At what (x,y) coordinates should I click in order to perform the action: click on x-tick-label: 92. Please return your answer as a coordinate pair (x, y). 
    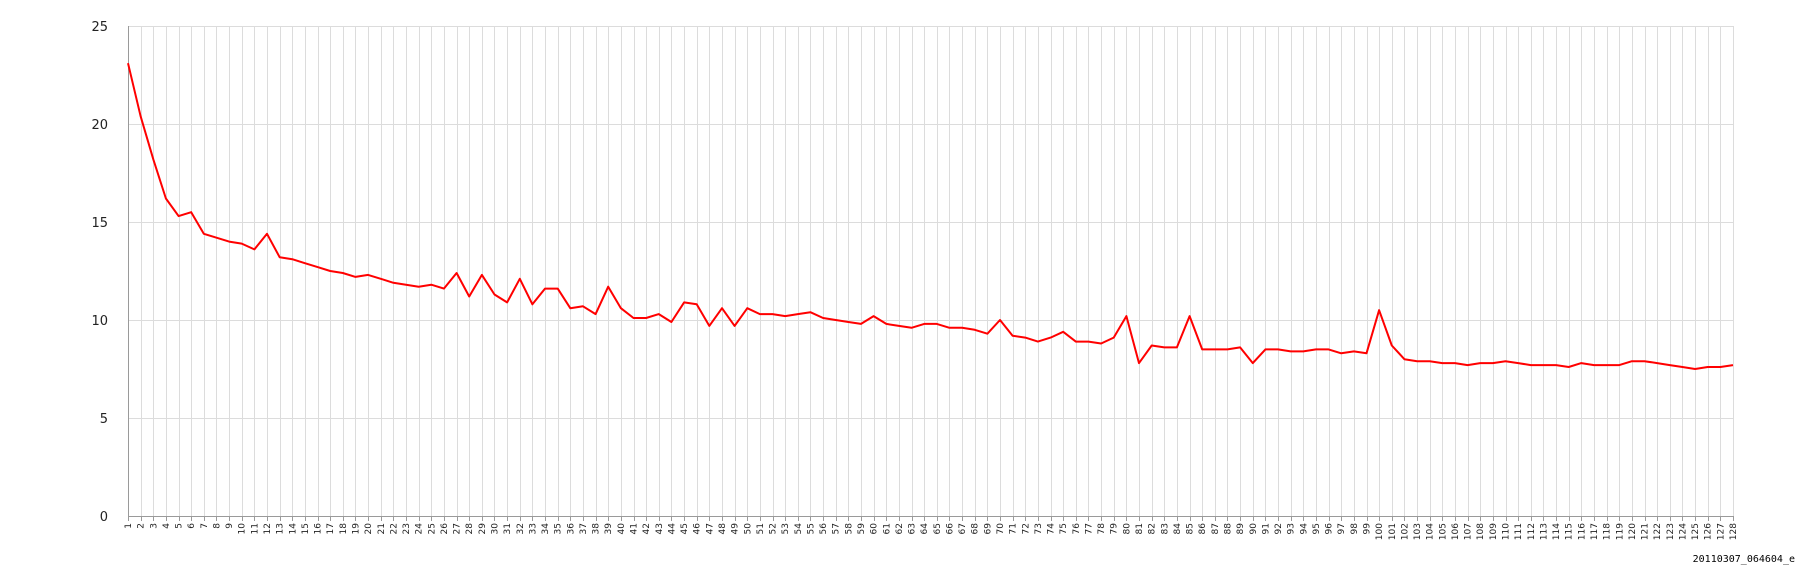
    Looking at the image, I should click on (1279, 528).